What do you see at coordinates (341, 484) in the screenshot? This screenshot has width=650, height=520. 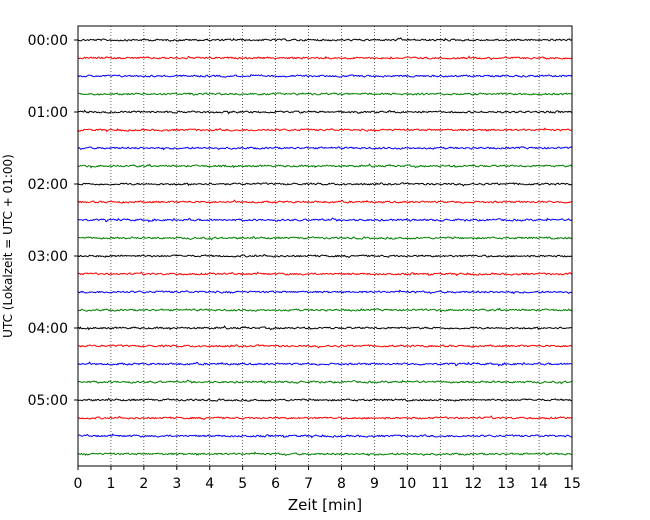 I see `x-tick-label: 8` at bounding box center [341, 484].